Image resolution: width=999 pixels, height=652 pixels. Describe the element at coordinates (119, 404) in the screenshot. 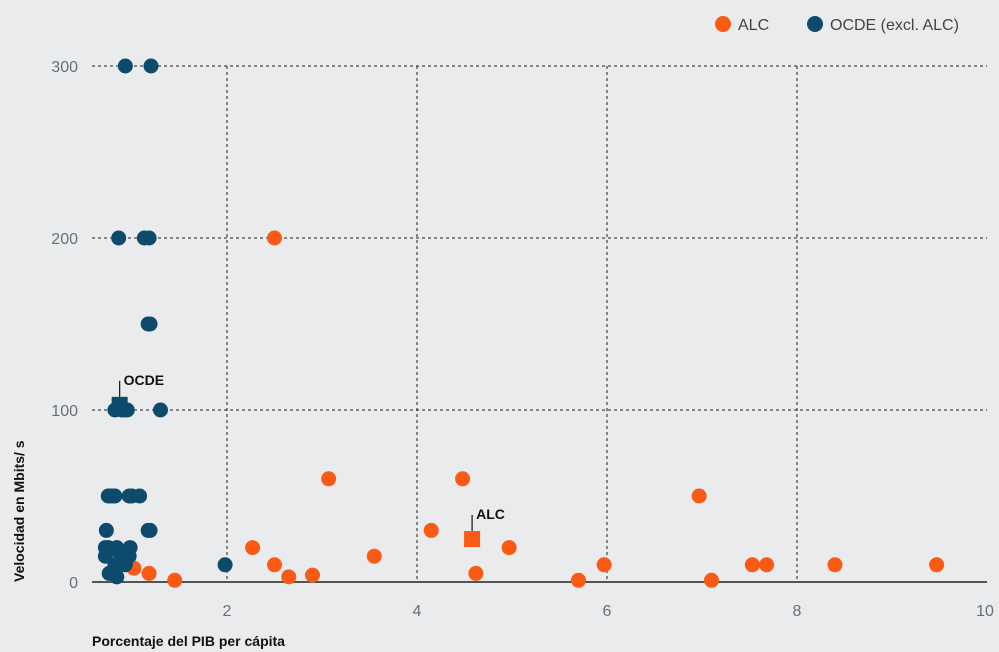

I see `annotation-marker-ocde` at that location.